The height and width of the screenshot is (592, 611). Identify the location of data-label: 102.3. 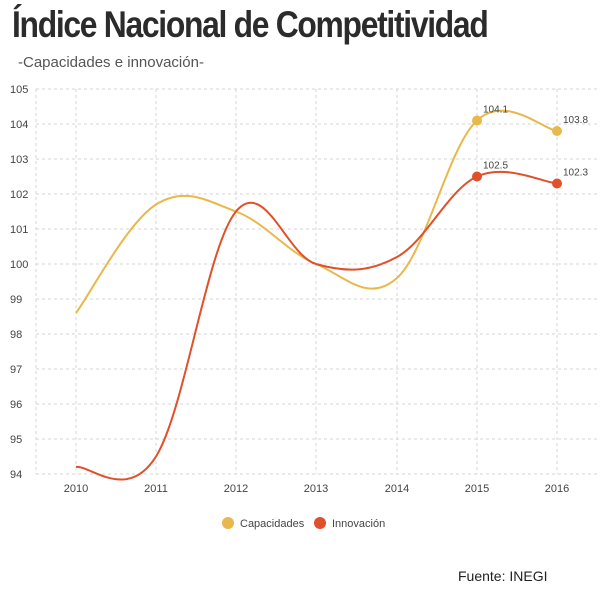
(575, 173).